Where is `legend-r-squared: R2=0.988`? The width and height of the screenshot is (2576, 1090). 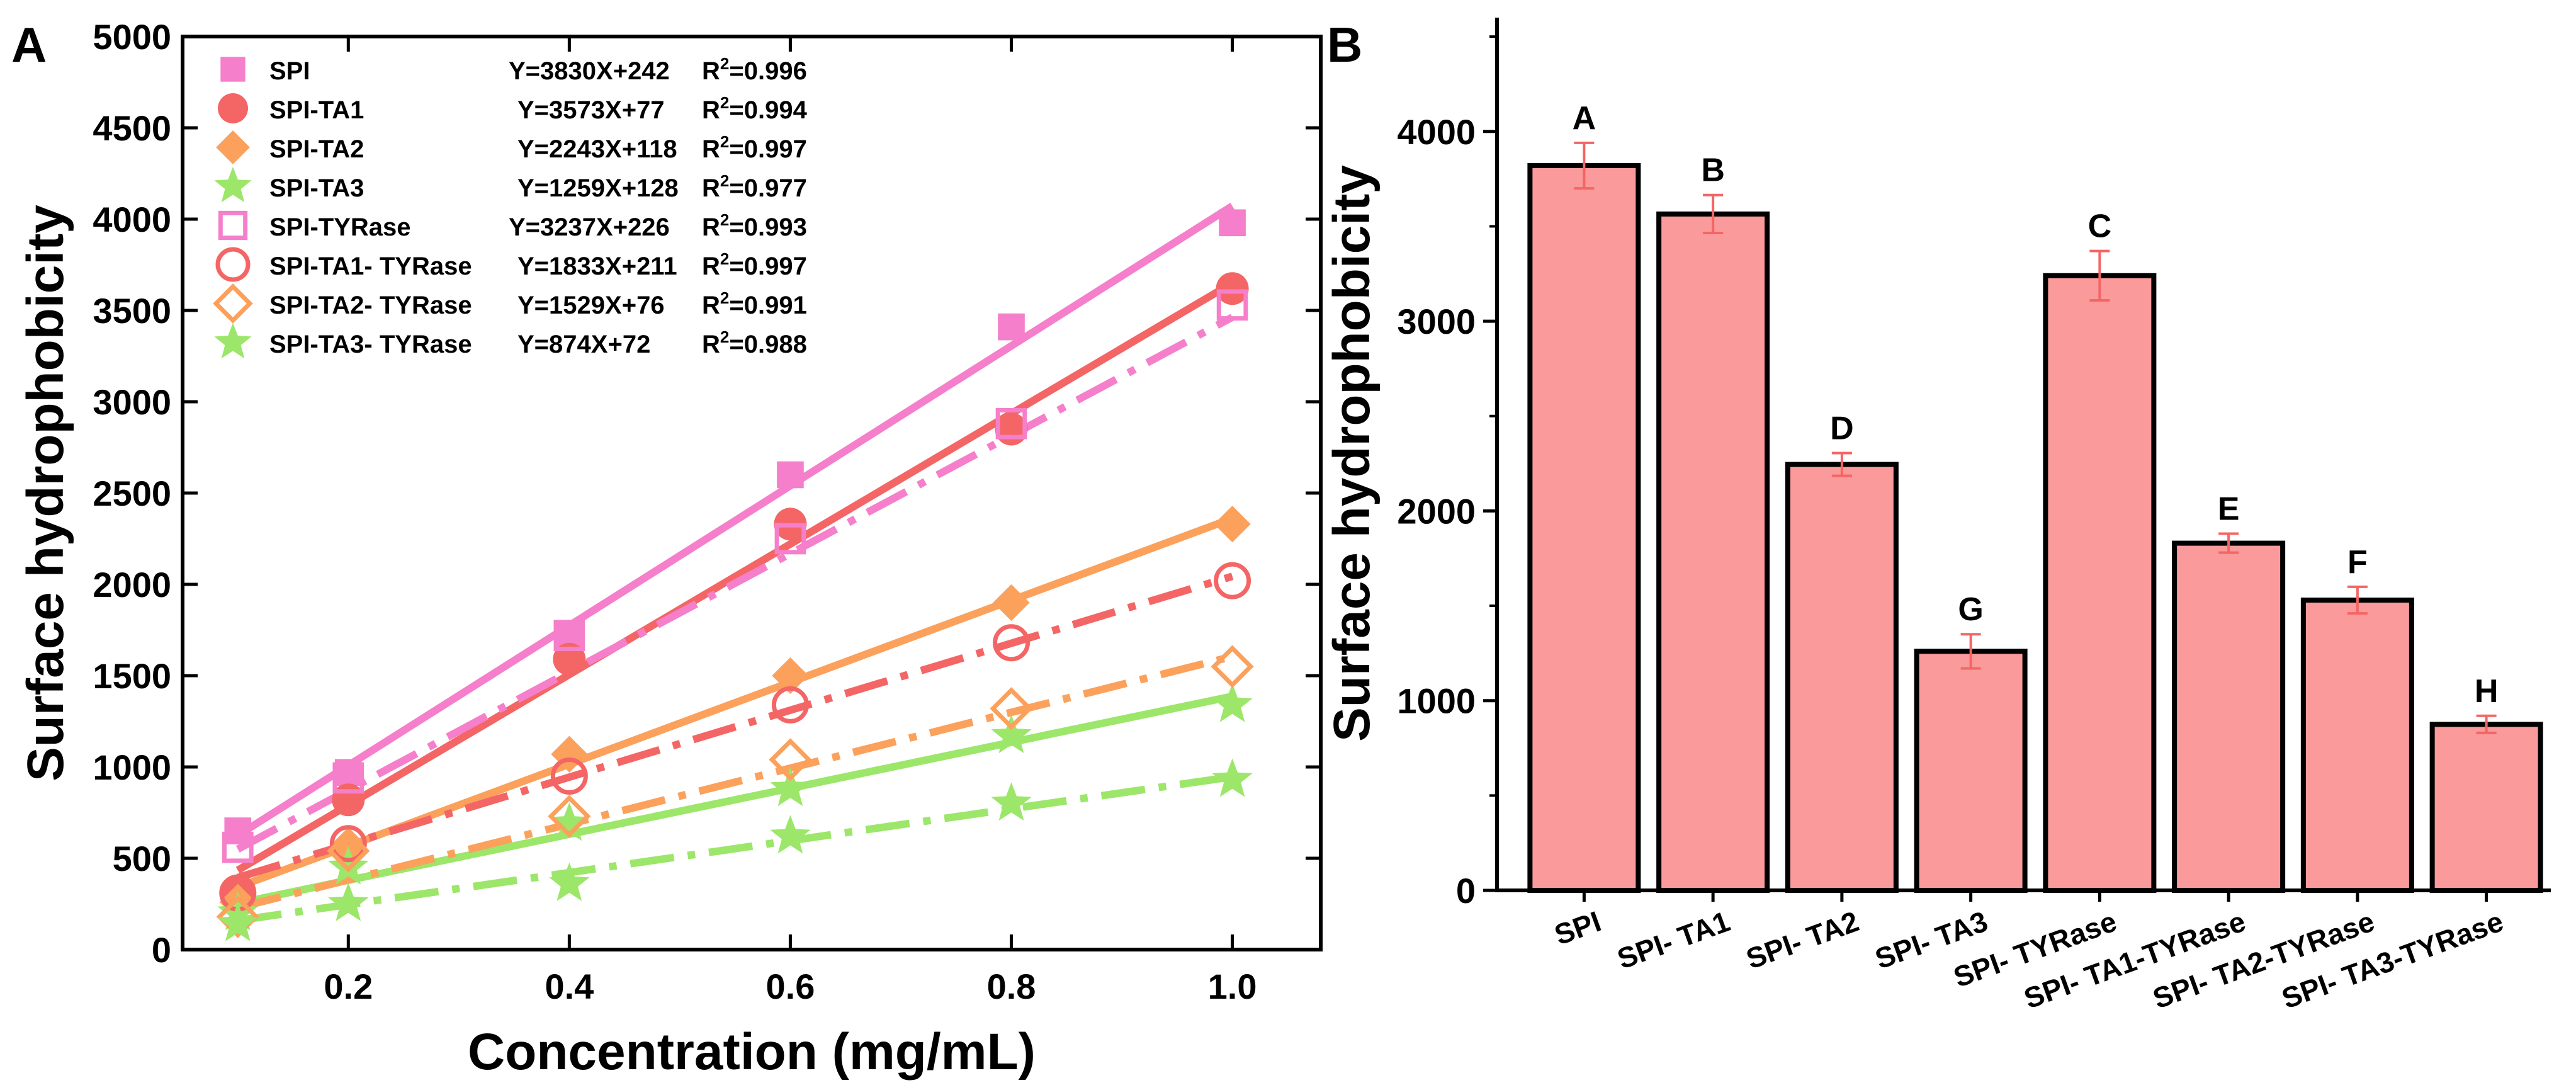 legend-r-squared: R2=0.988 is located at coordinates (754, 342).